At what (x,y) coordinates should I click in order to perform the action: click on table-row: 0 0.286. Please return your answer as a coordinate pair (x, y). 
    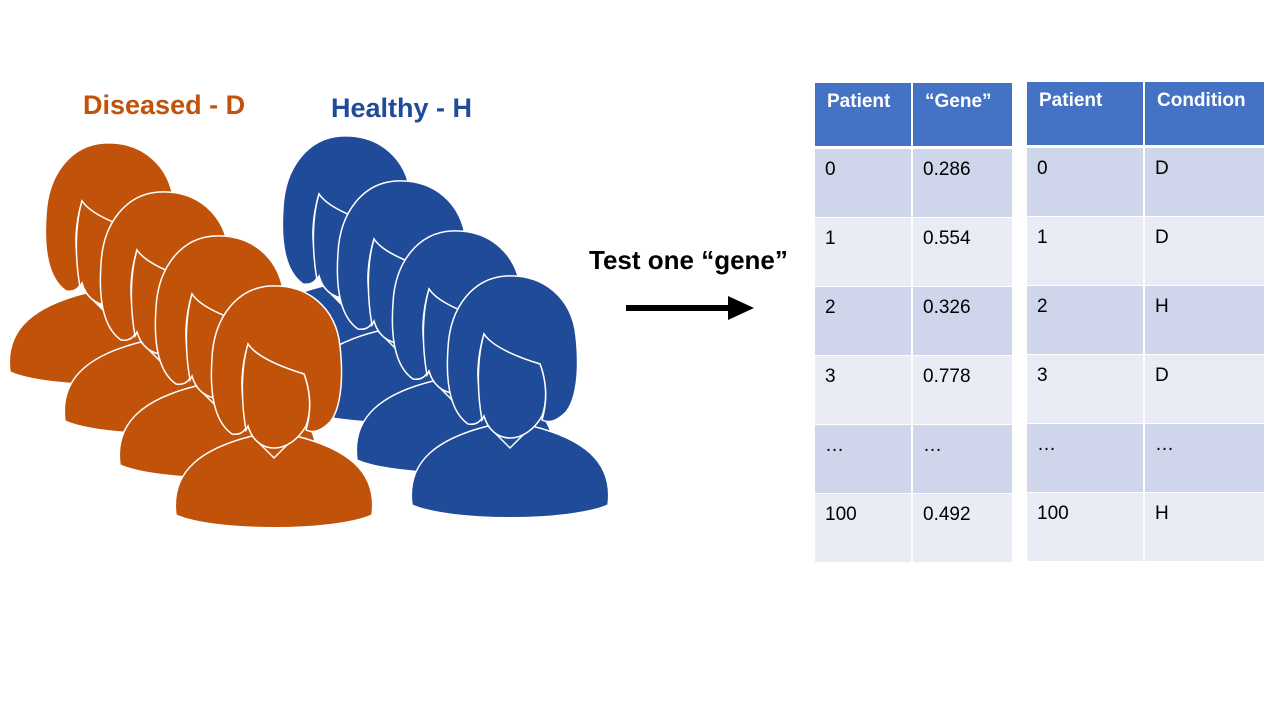
    Looking at the image, I should click on (913, 183).